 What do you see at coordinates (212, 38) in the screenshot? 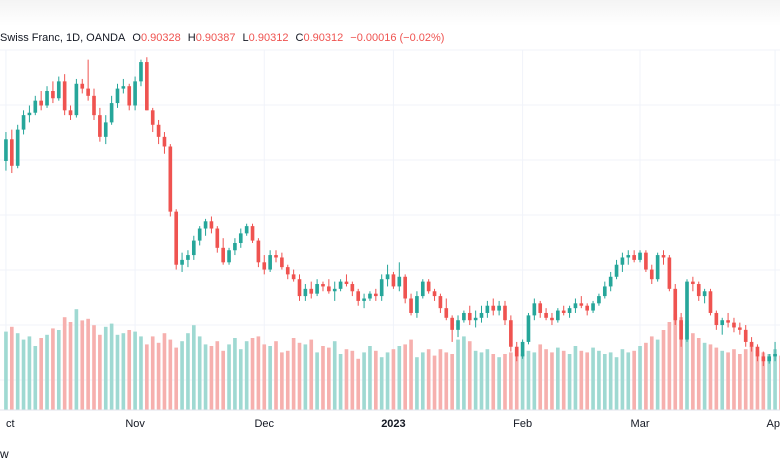
I see `high-readout: H0.90387` at bounding box center [212, 38].